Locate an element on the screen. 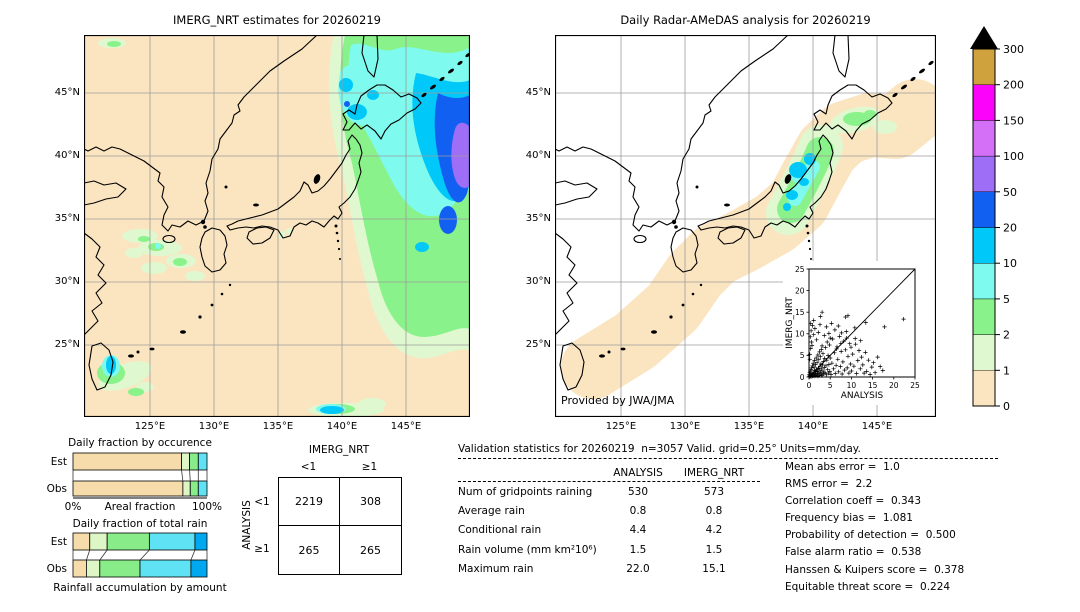 This screenshot has width=1080, height=612. provider-credit: Provided by JWA/JMA is located at coordinates (618, 400).